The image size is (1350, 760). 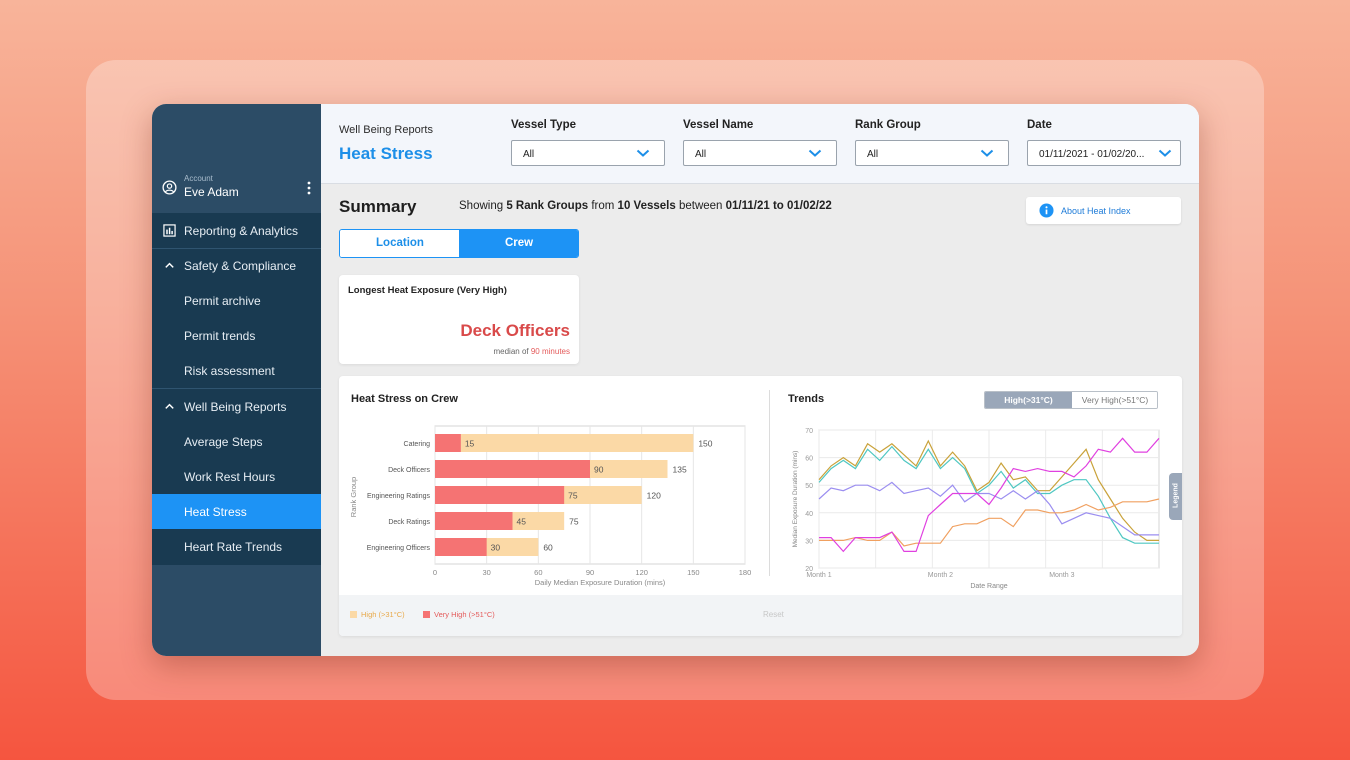 What do you see at coordinates (809, 569) in the screenshot?
I see `y-tick-label: 20` at bounding box center [809, 569].